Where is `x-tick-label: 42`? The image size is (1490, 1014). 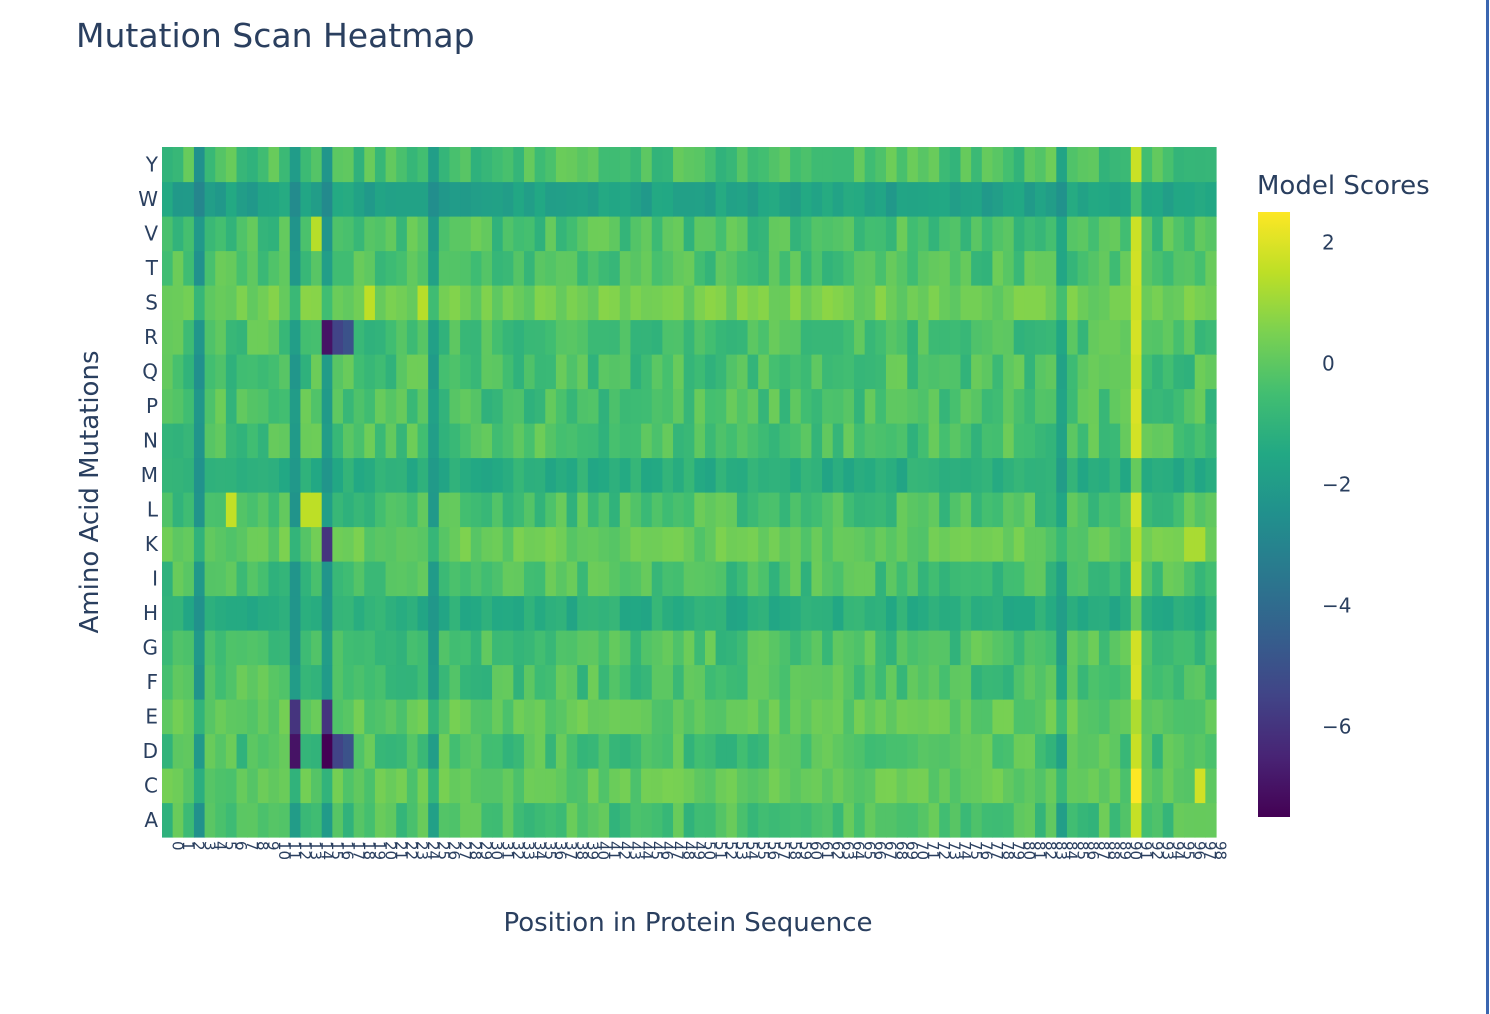
x-tick-label: 42 is located at coordinates (624, 850).